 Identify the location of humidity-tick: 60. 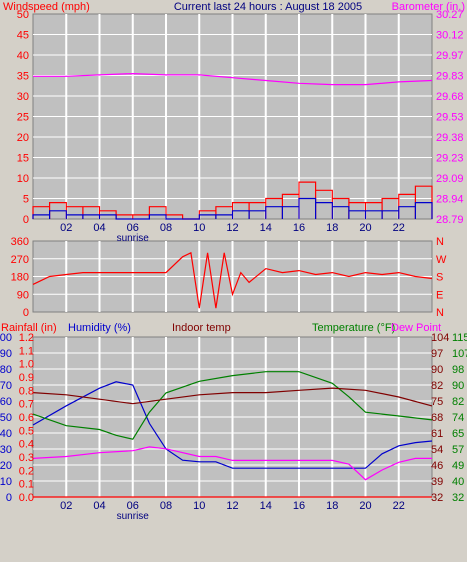
(6, 402).